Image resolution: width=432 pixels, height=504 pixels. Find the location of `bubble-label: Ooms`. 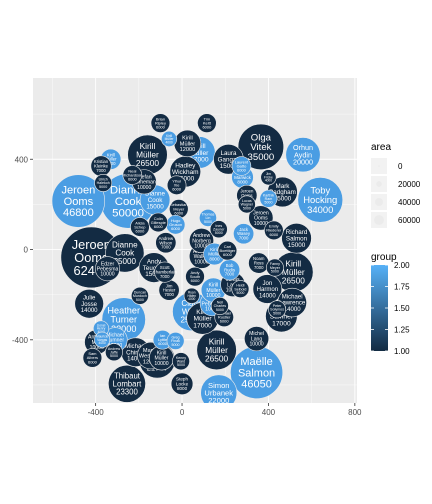

bubble-label: Ooms is located at coordinates (246, 195).